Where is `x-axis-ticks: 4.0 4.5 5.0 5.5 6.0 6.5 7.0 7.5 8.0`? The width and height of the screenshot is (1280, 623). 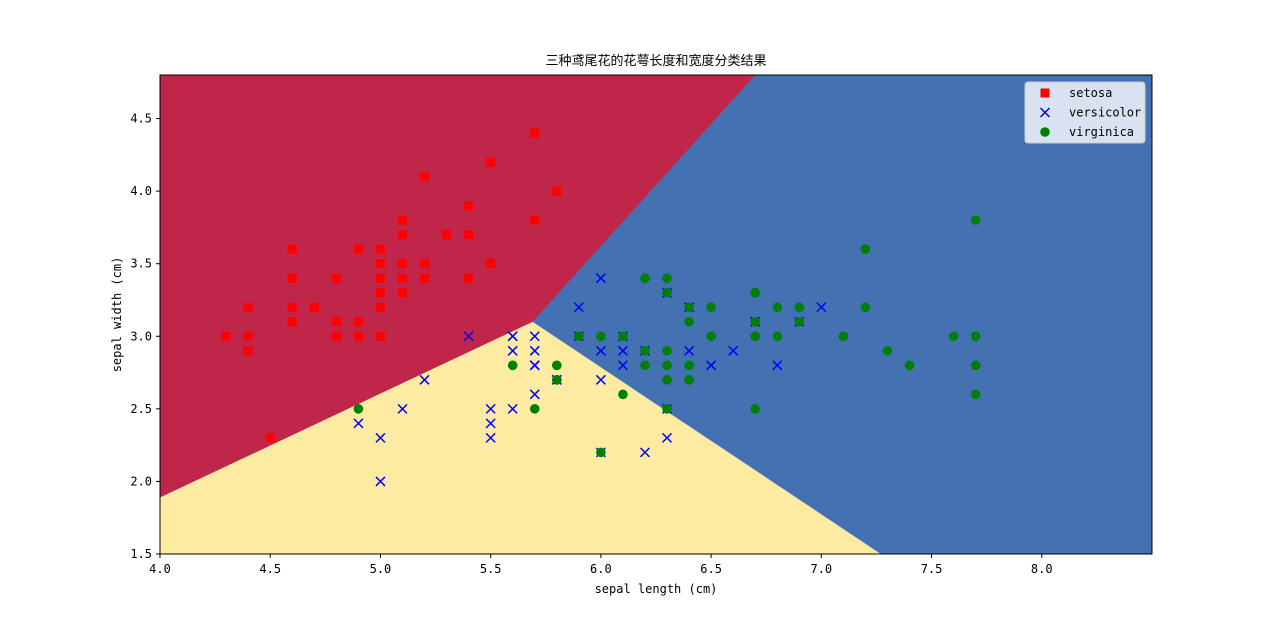
x-axis-ticks: 4.0 4.5 5.0 5.5 6.0 6.5 7.0 7.5 8.0 is located at coordinates (601, 565).